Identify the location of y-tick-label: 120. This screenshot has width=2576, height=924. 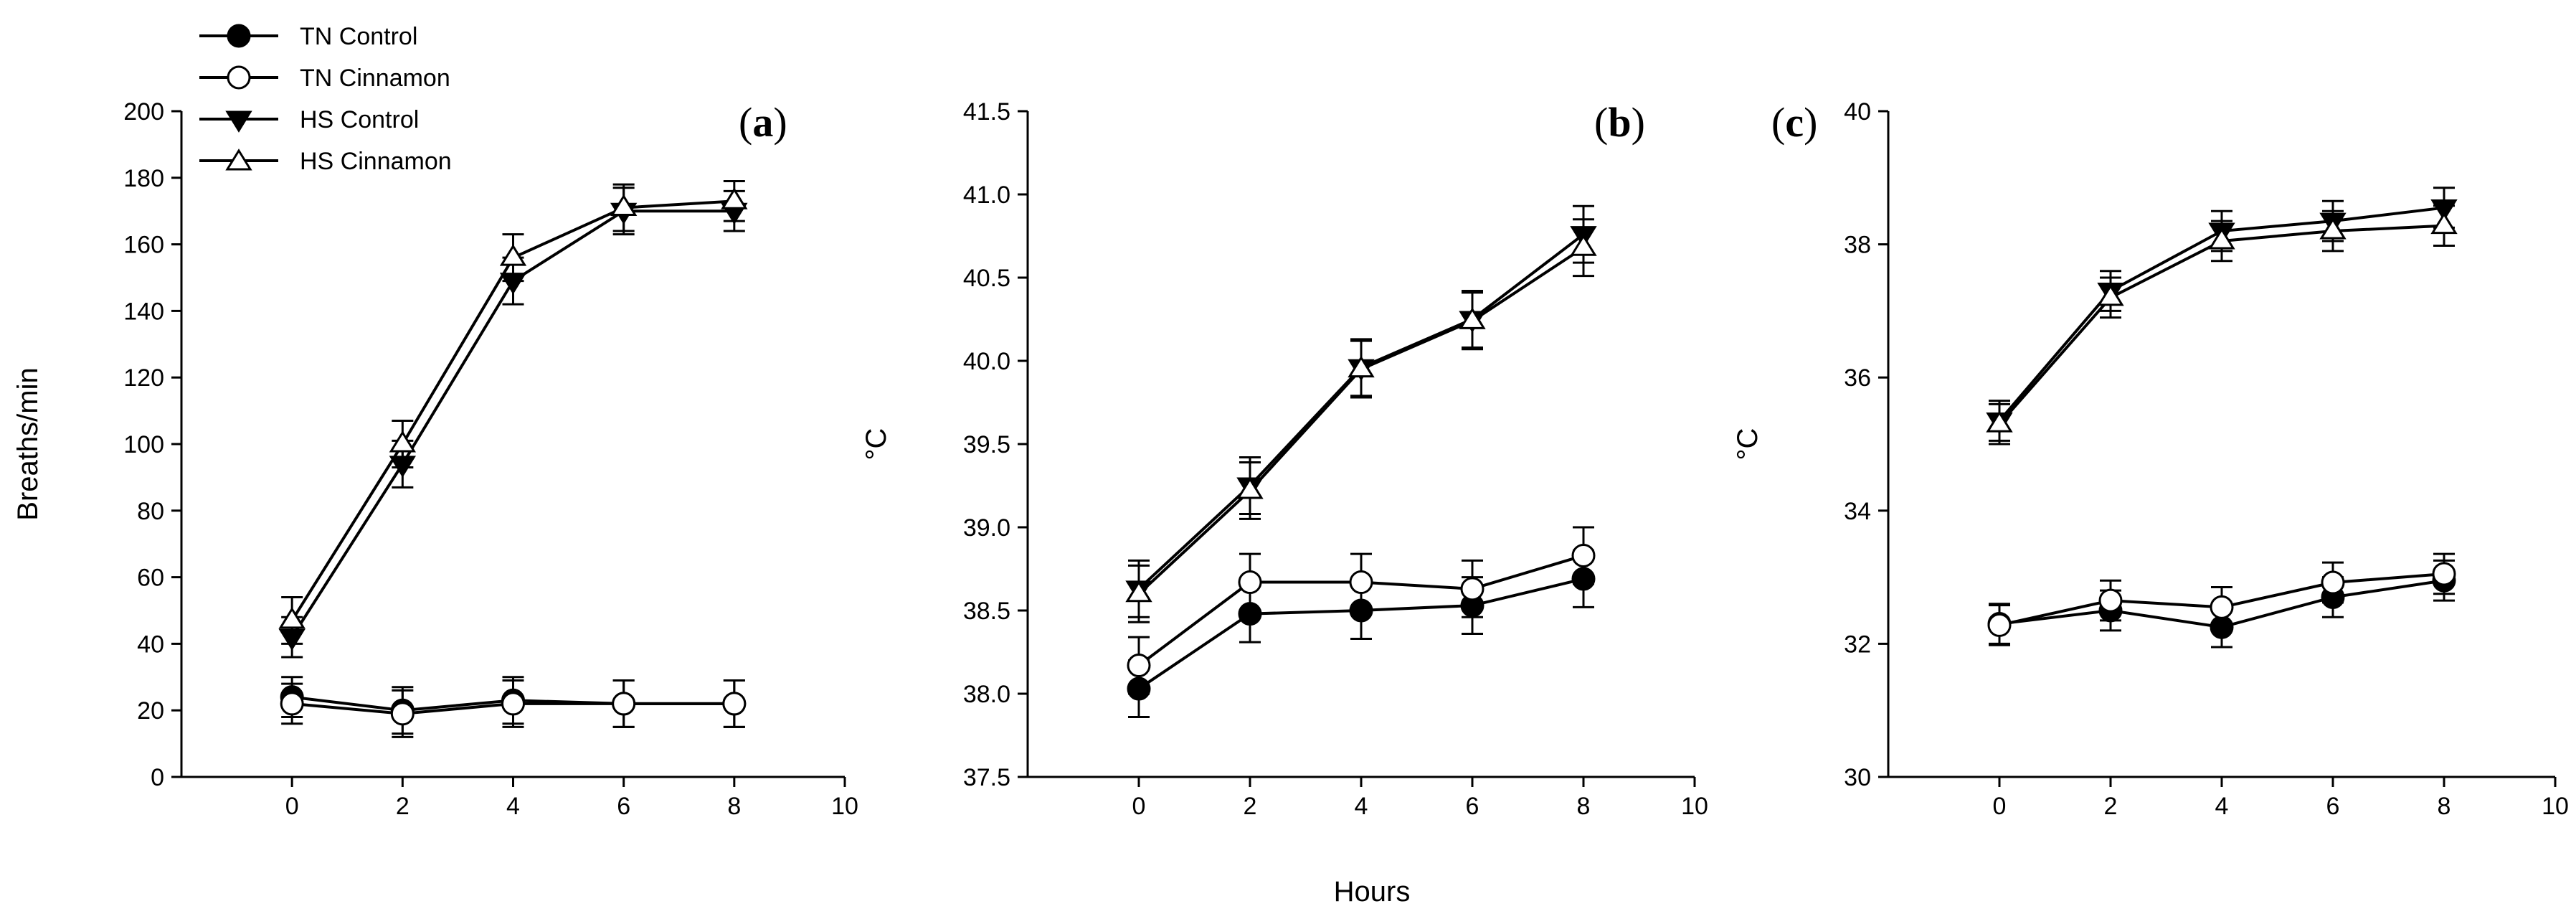
(143, 378).